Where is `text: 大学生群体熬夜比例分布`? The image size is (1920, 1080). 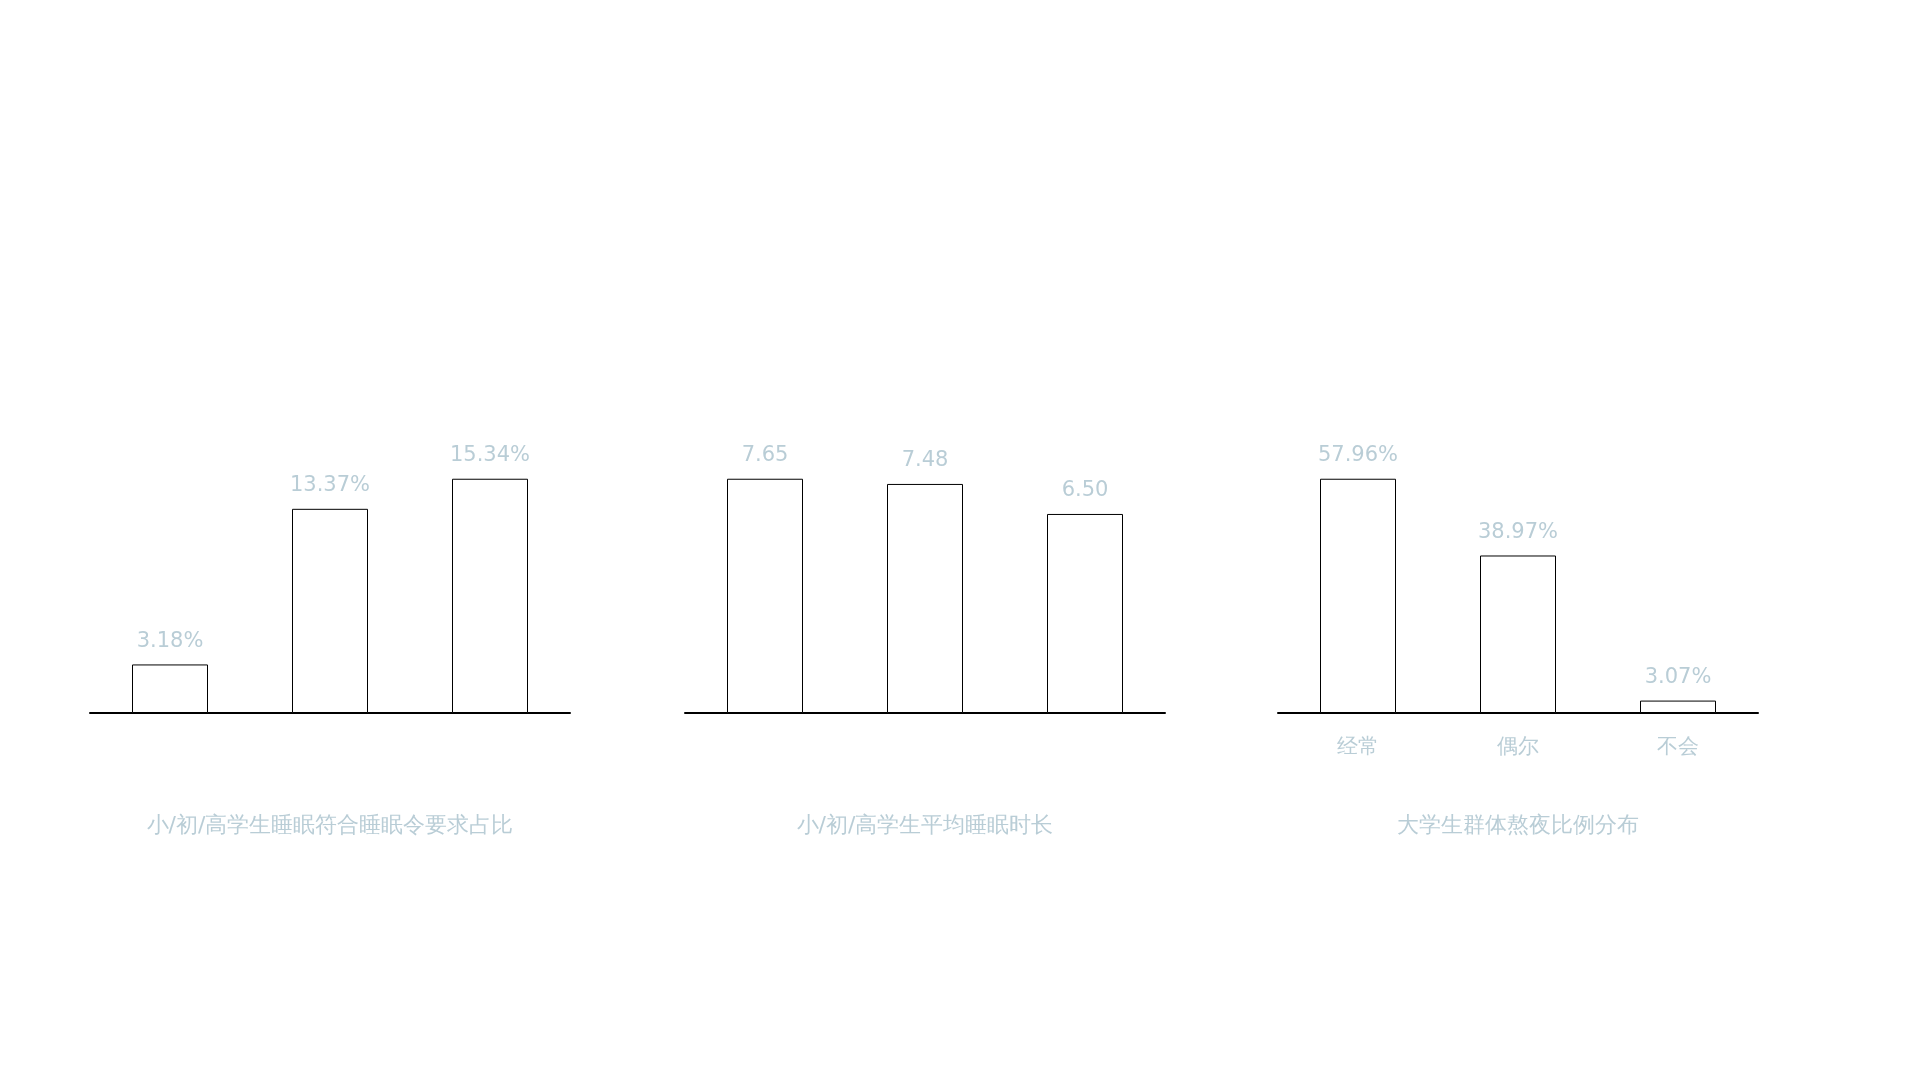 text: 大学生群体熬夜比例分布 is located at coordinates (1518, 824).